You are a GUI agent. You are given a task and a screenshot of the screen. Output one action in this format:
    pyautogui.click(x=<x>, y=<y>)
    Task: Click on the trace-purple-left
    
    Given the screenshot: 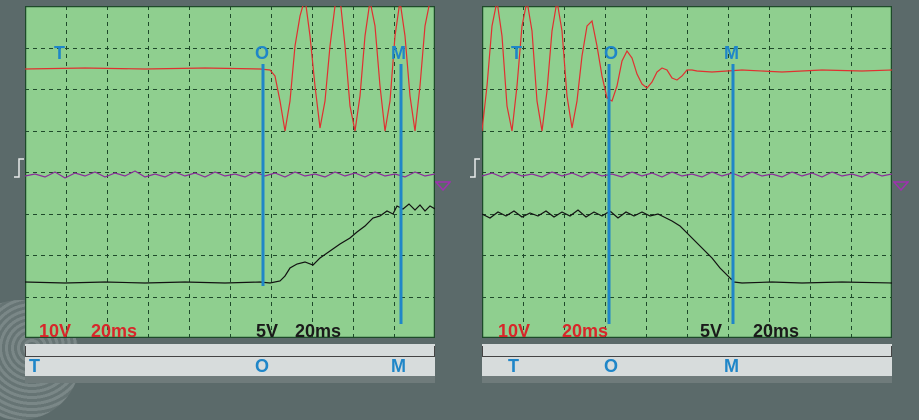 What is the action you would take?
    pyautogui.click(x=230, y=174)
    